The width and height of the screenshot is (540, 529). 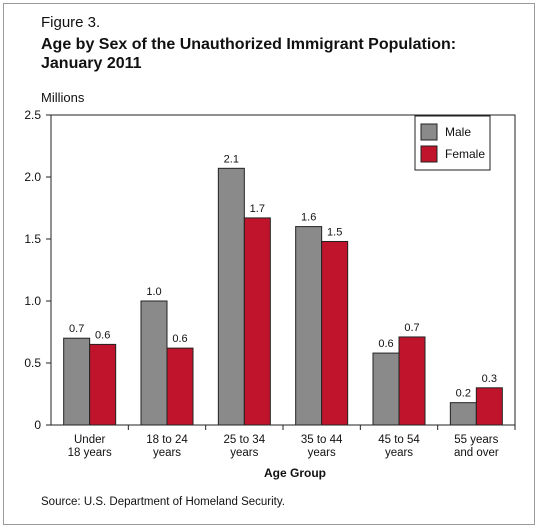 I want to click on x-tick-label: 55 years, so click(x=476, y=440).